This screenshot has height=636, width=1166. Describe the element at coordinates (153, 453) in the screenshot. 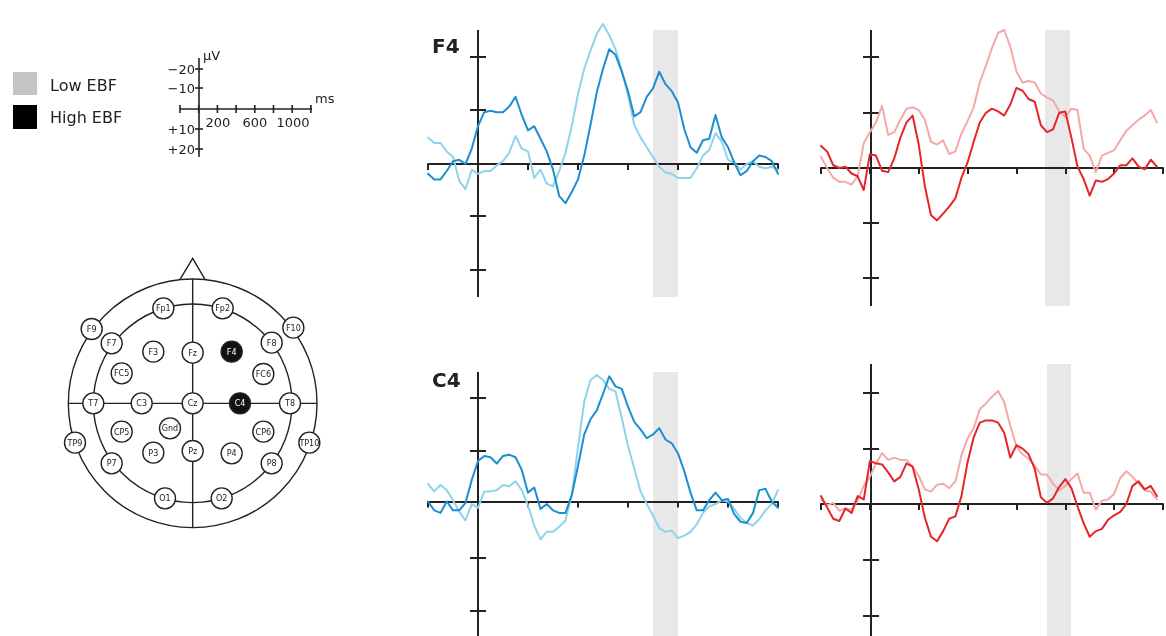

I see `text: P3` at that location.